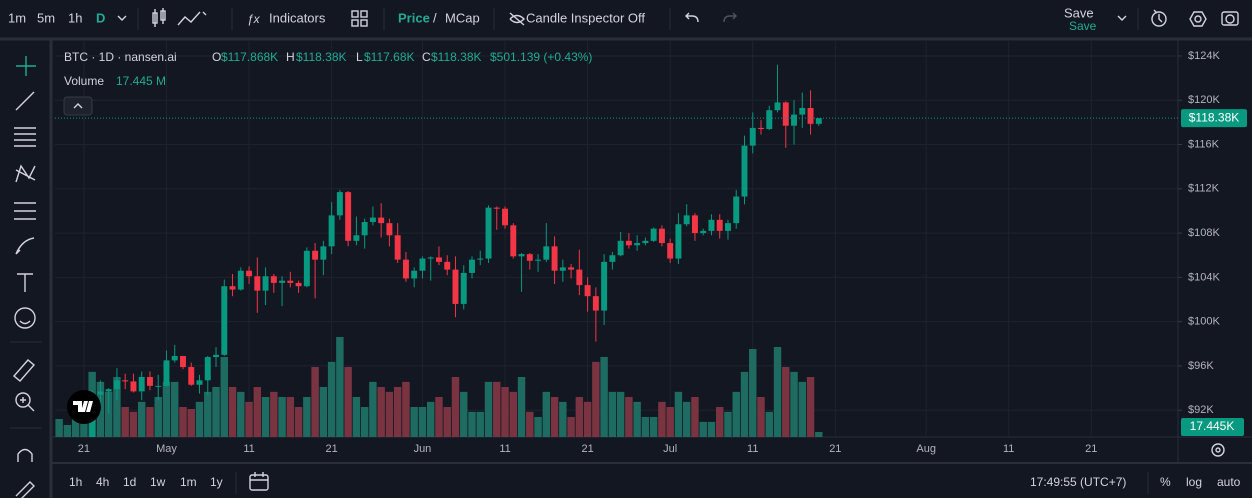 This screenshot has width=1252, height=498. What do you see at coordinates (692, 17) in the screenshot?
I see `undo-button` at bounding box center [692, 17].